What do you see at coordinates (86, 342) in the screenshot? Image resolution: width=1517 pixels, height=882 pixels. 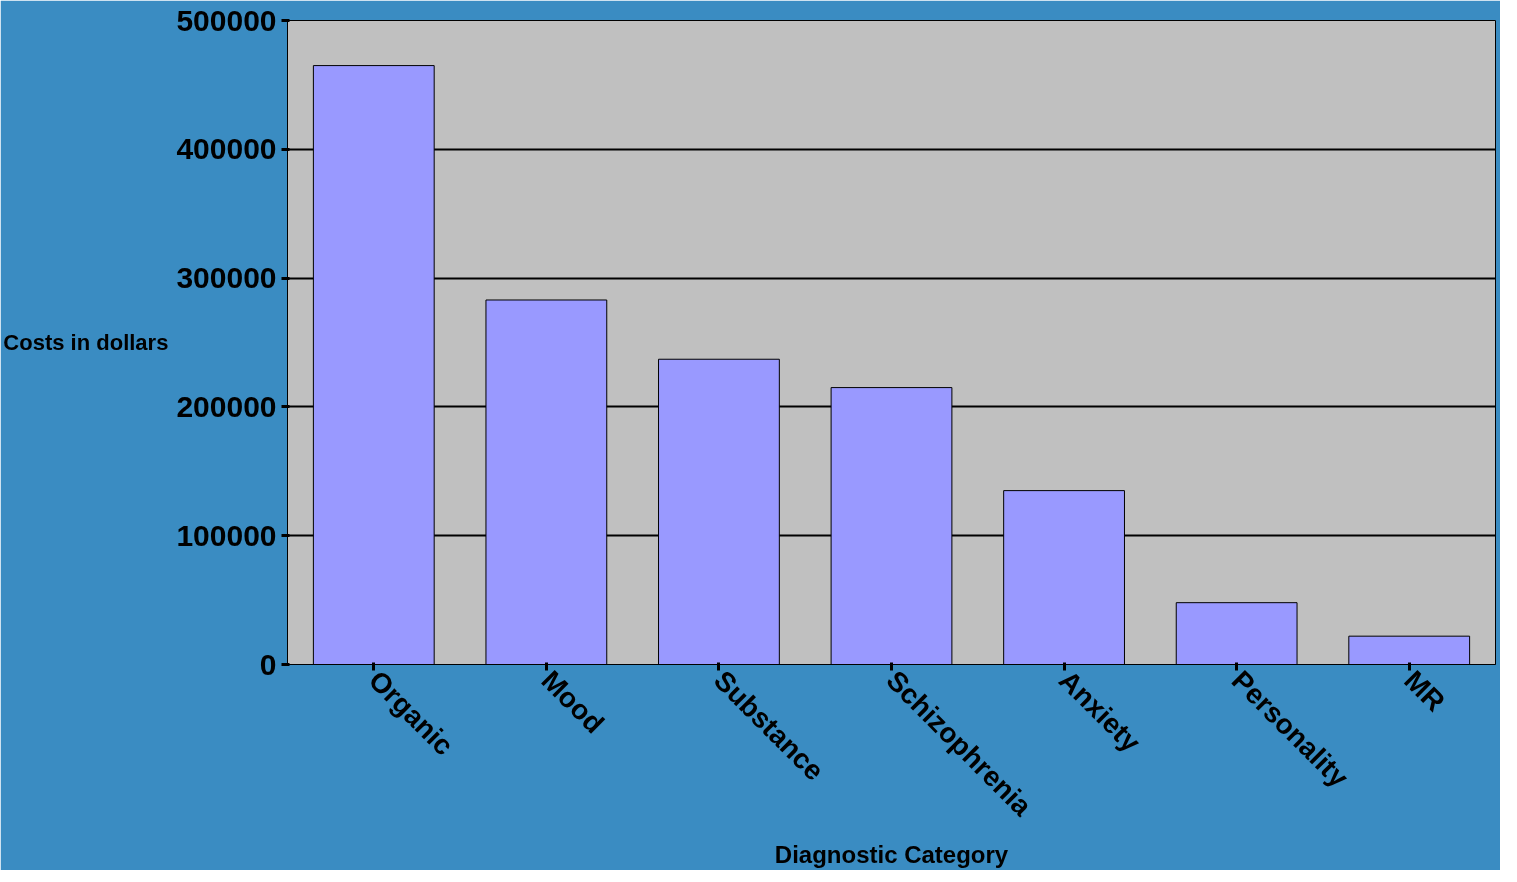 I see `y-axis-title: Costs in dollars` at bounding box center [86, 342].